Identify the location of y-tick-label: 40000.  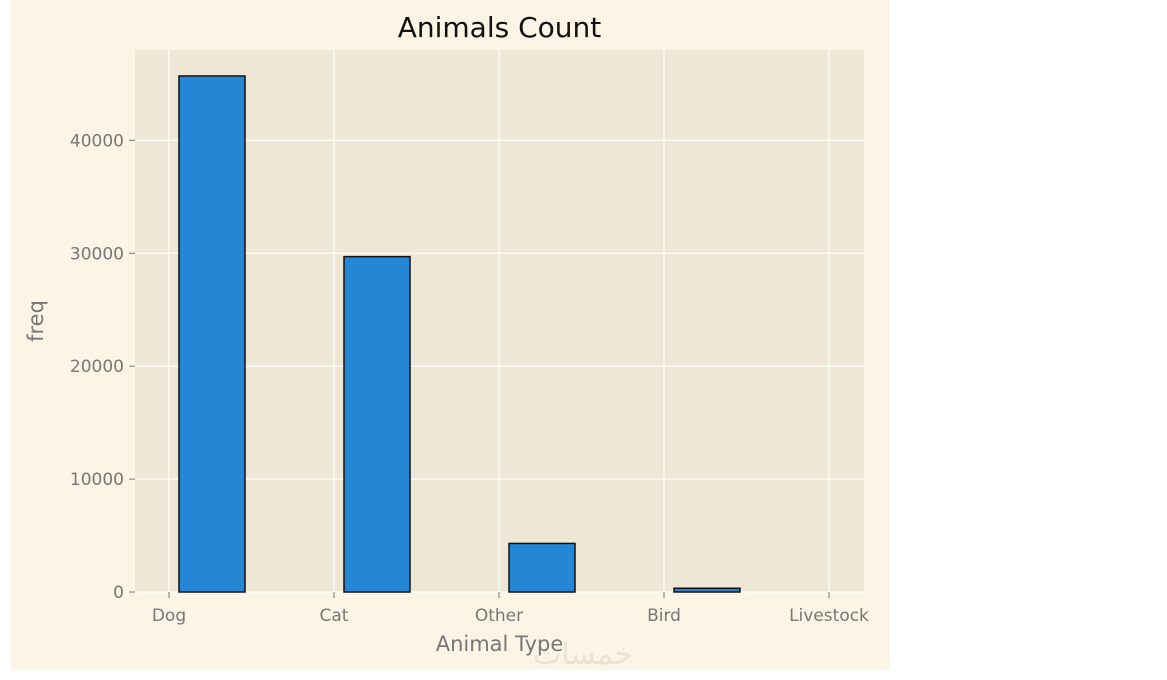
(97, 141).